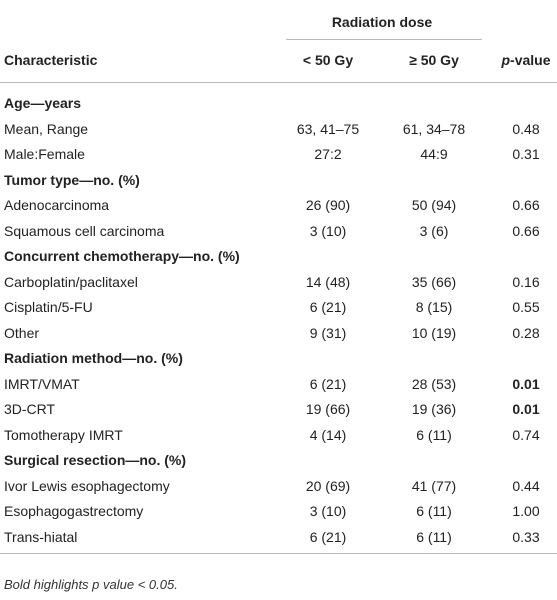 The width and height of the screenshot is (557, 600). Describe the element at coordinates (328, 485) in the screenshot. I see `cell: 20 (69)` at that location.